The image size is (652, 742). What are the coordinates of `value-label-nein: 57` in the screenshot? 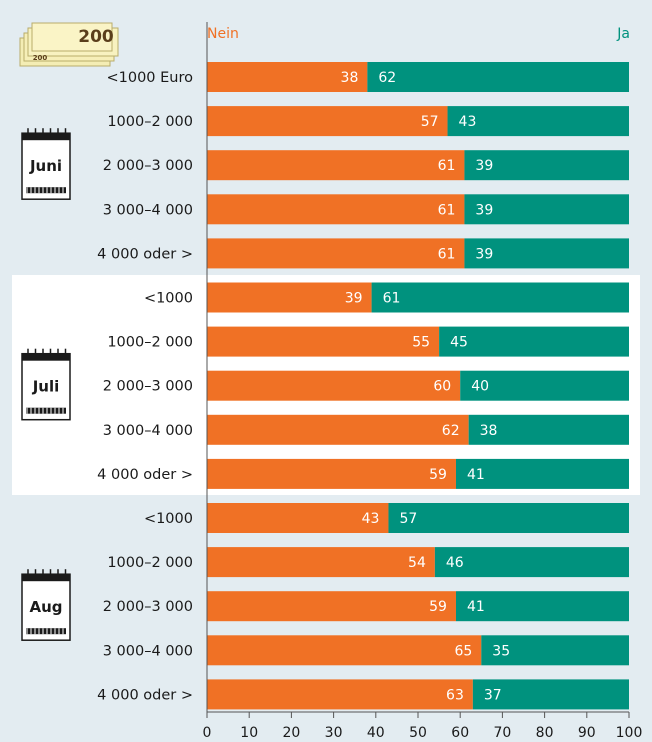 It's located at (430, 122).